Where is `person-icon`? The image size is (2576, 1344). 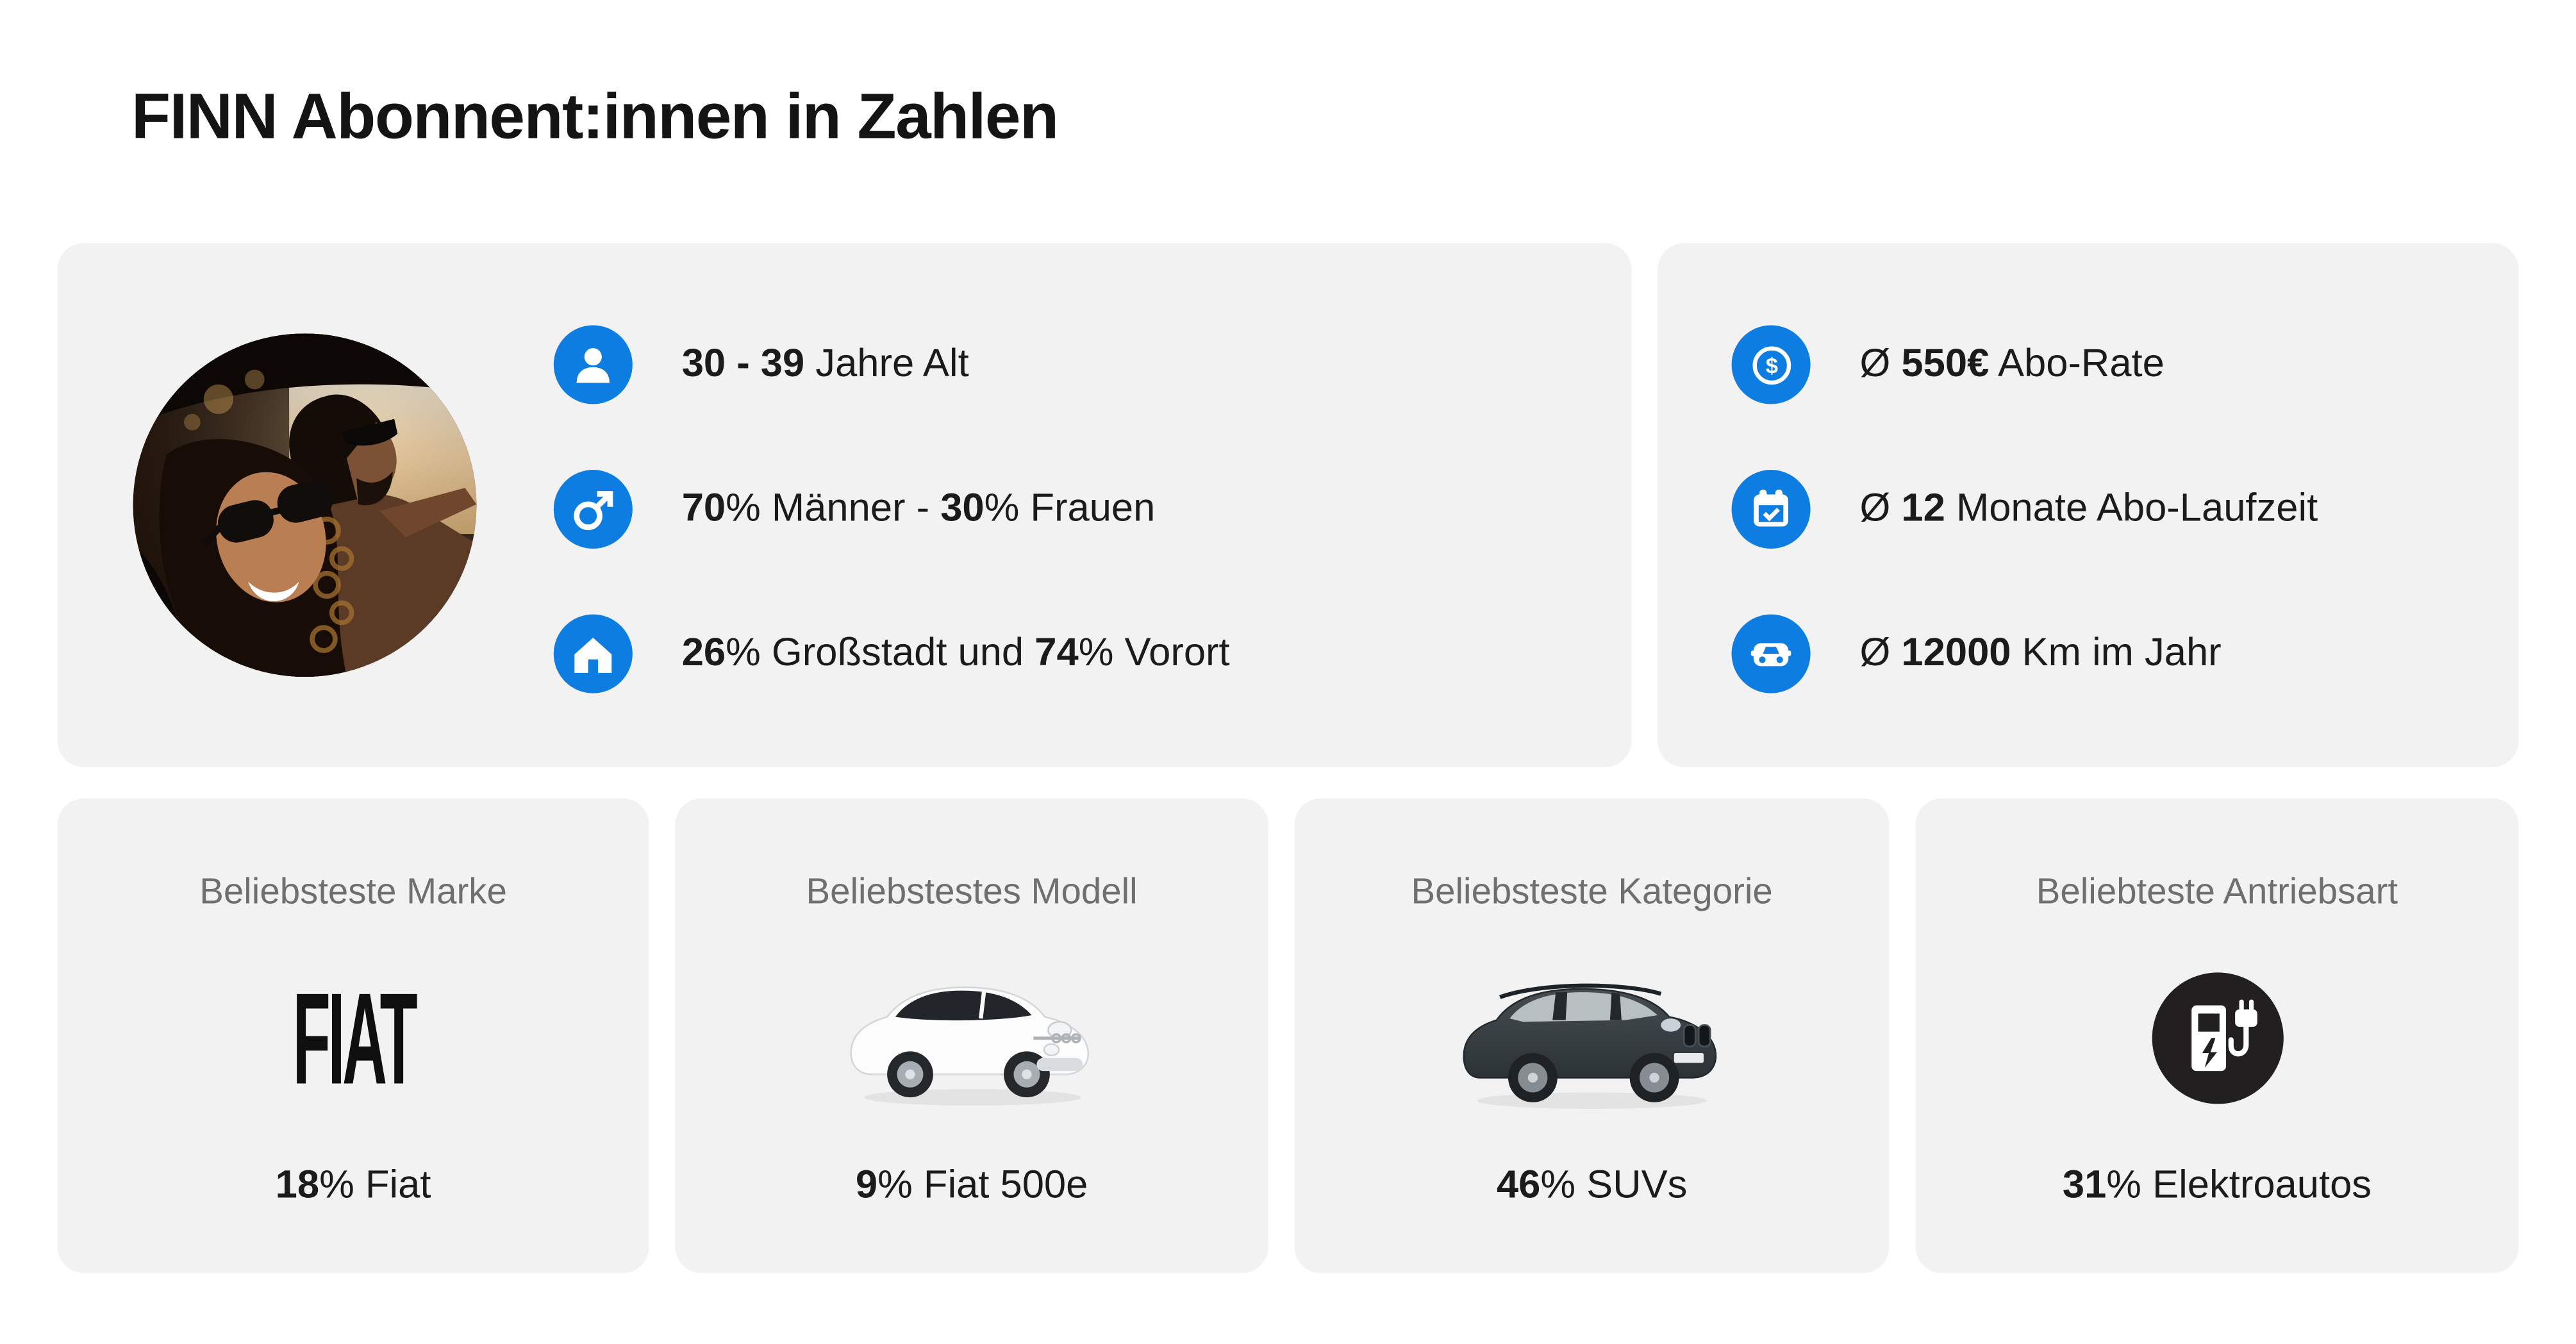
person-icon is located at coordinates (593, 364).